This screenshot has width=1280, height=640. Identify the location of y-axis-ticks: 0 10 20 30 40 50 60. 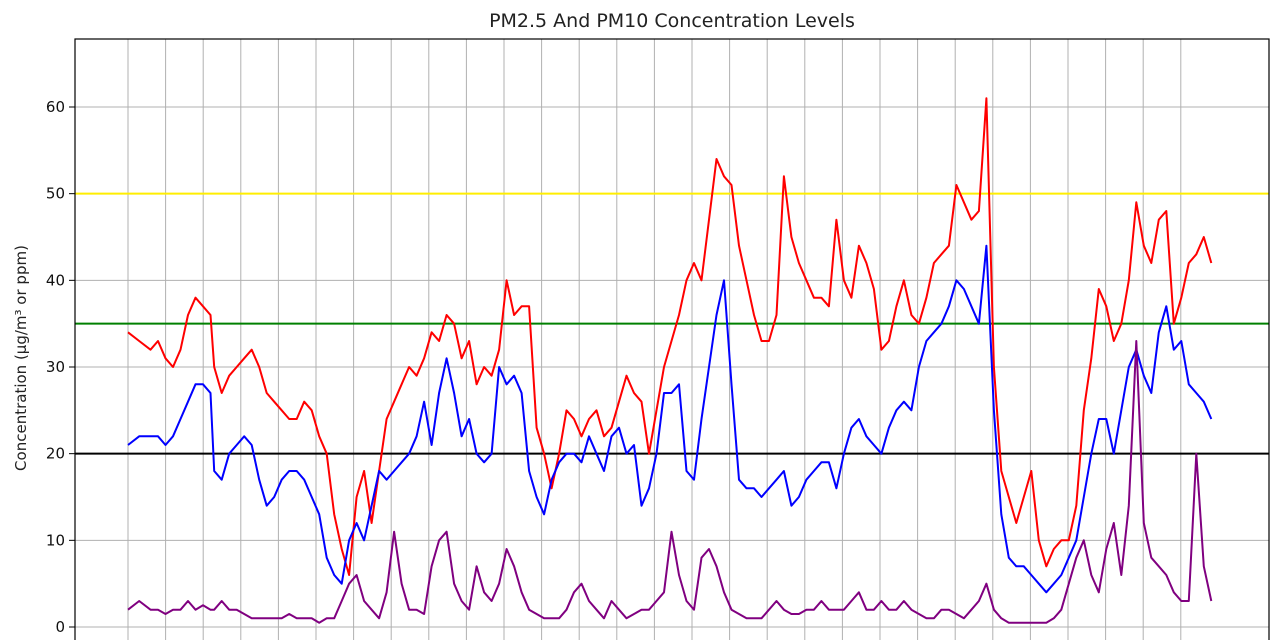
(60, 367).